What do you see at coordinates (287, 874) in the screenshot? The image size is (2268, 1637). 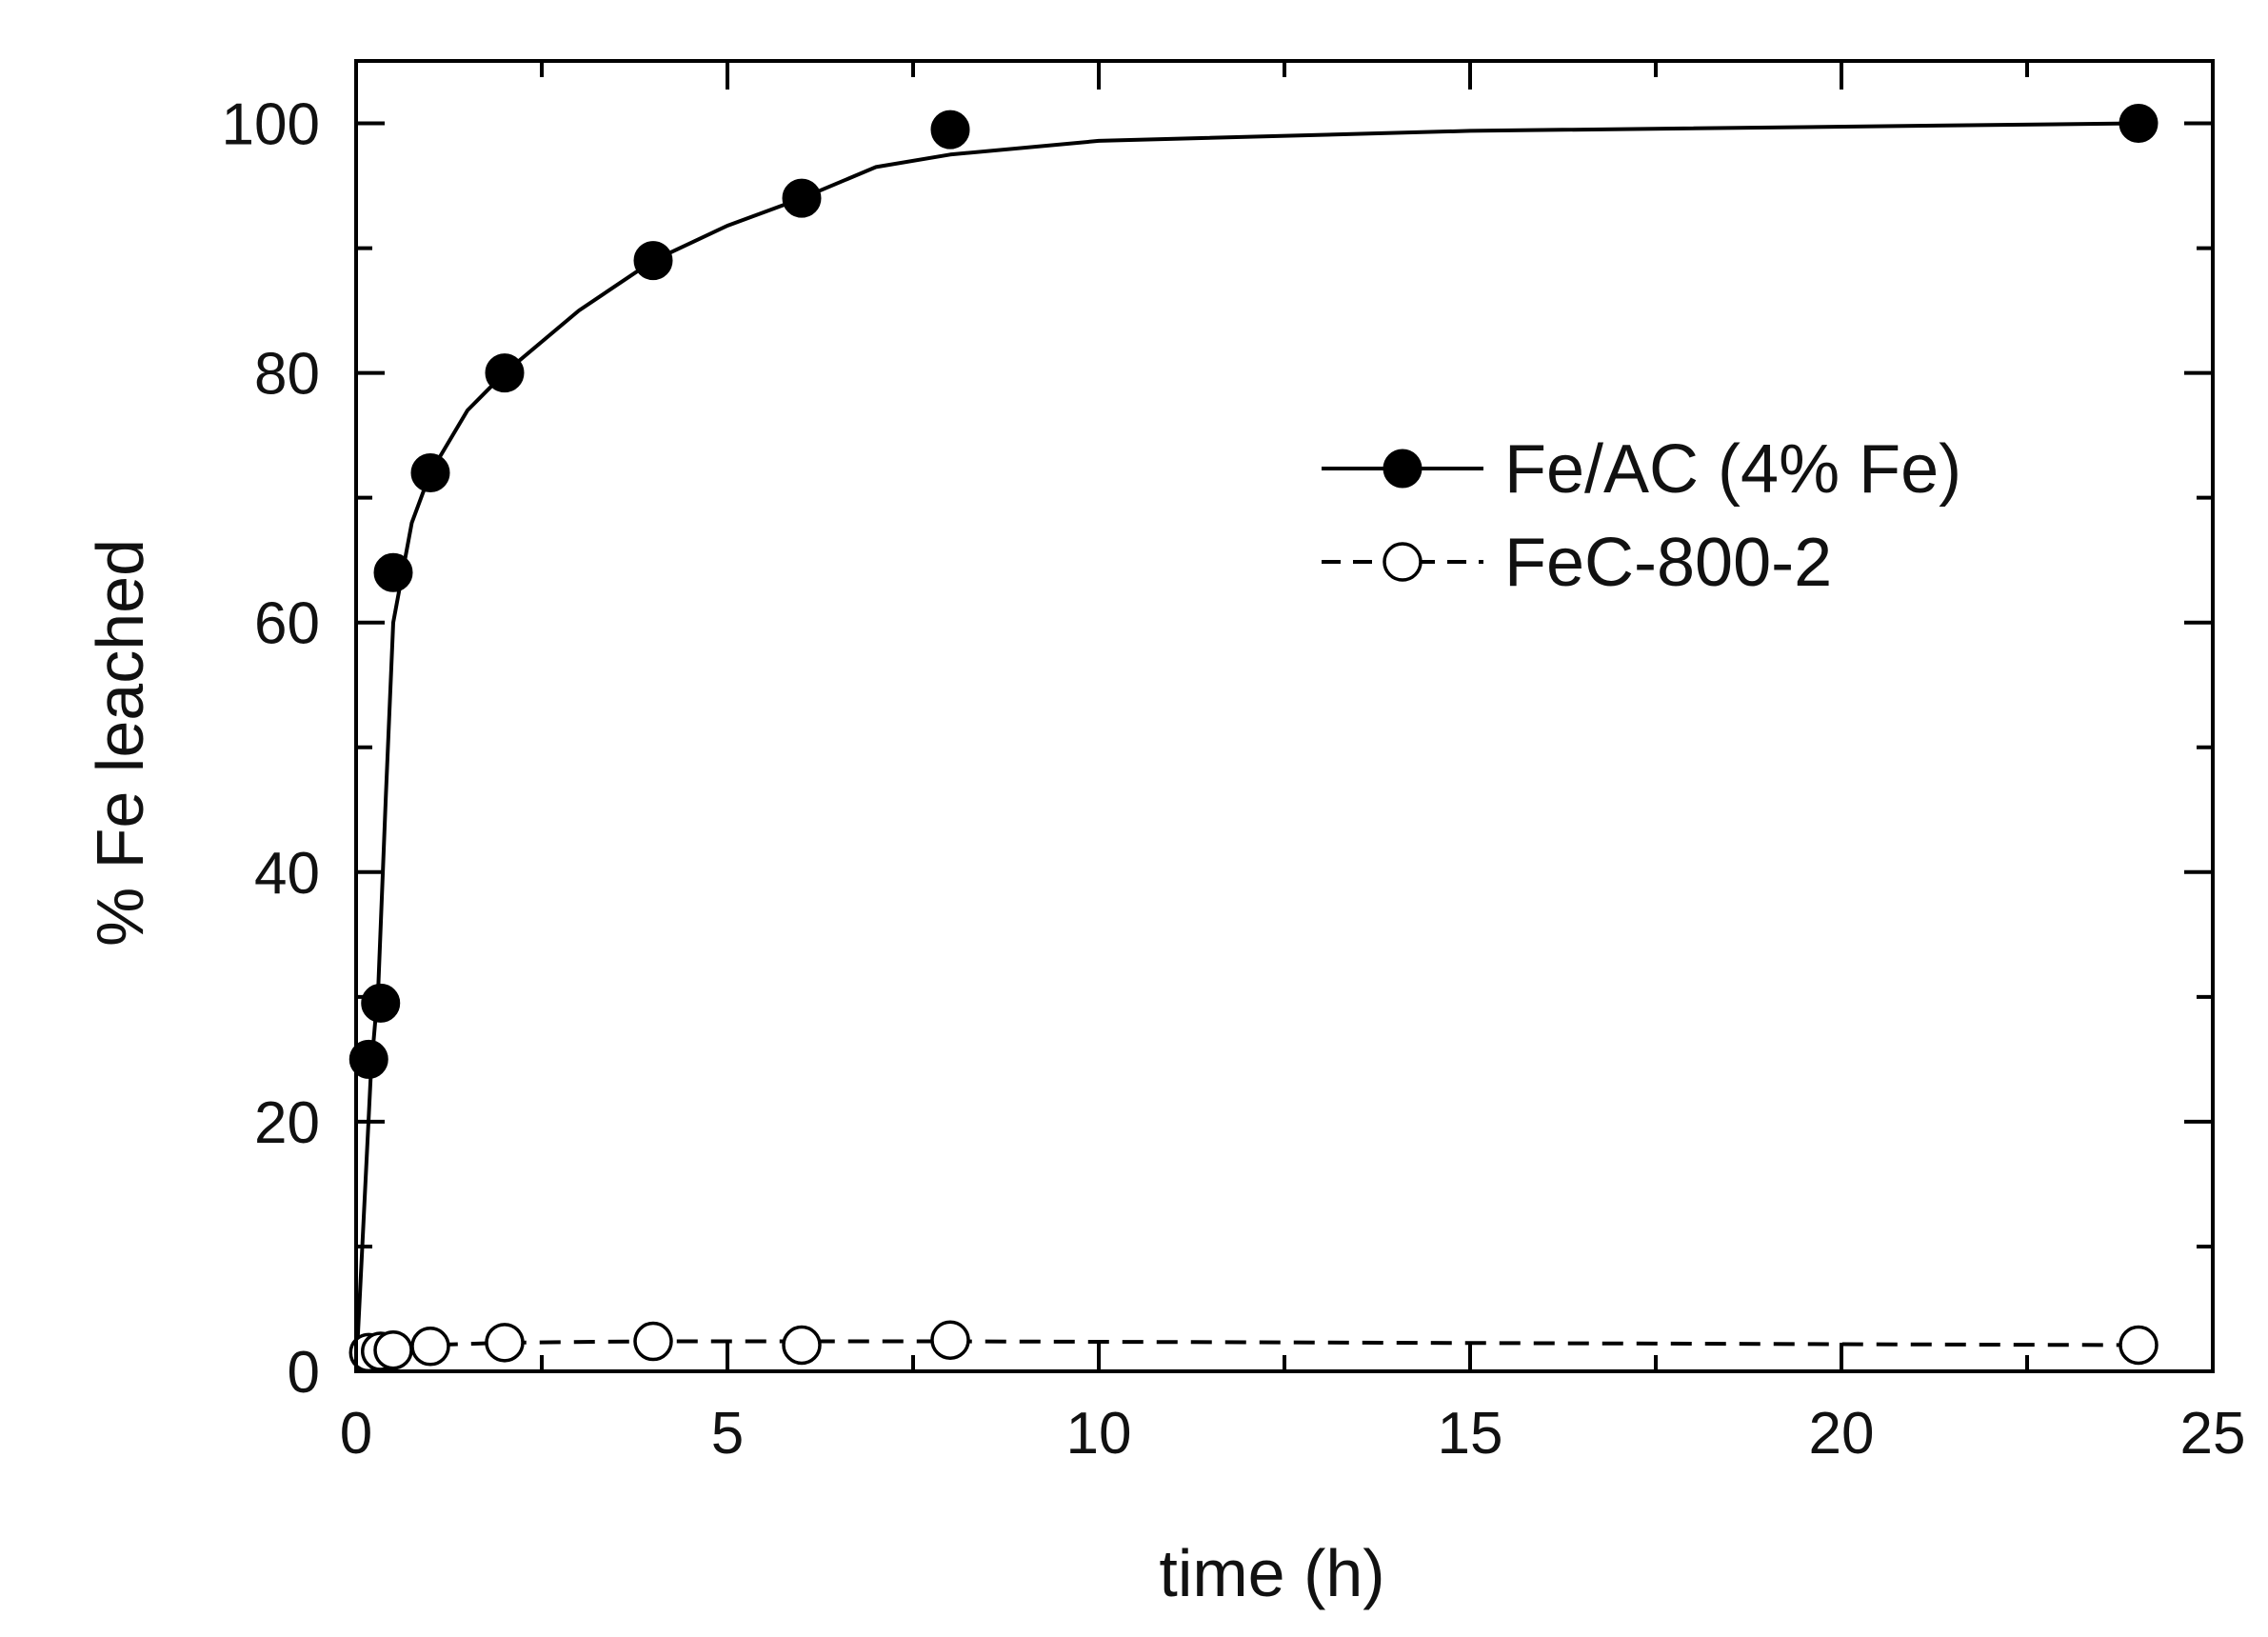 I see `y-tick-label: 40` at bounding box center [287, 874].